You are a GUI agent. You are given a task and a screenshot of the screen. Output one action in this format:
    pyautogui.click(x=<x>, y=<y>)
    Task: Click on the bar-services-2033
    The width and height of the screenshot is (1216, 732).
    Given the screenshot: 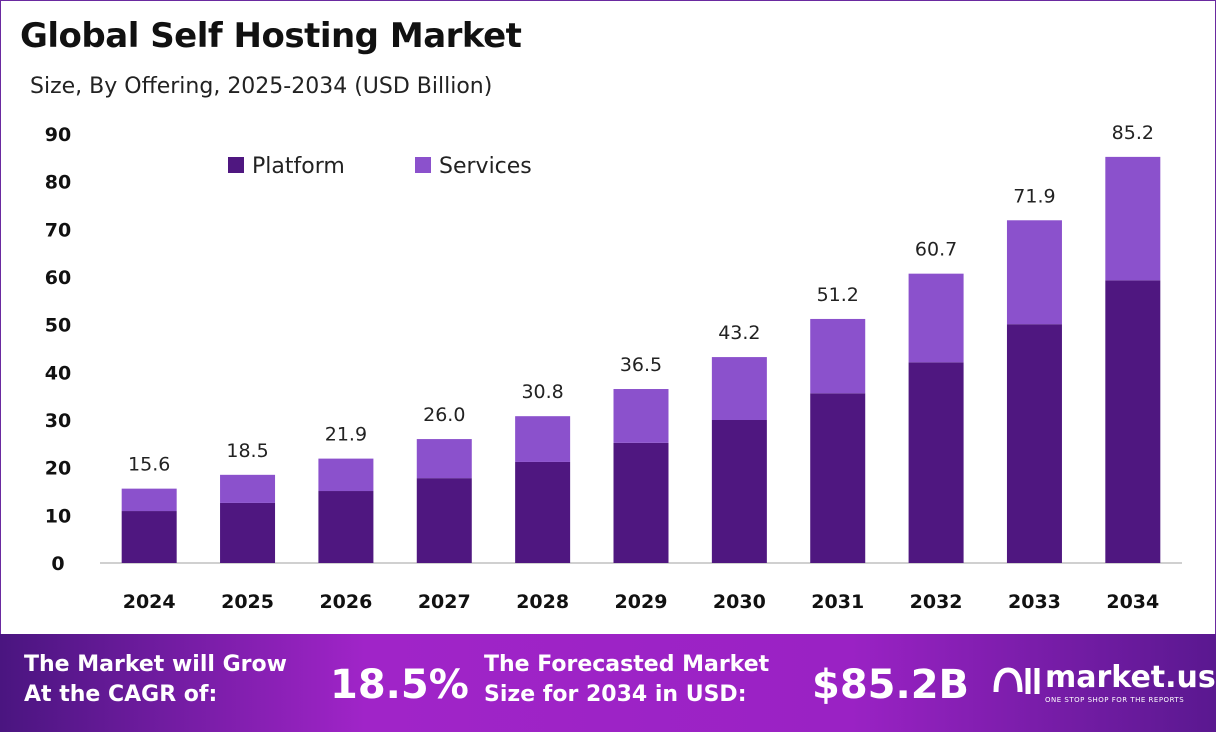 What is the action you would take?
    pyautogui.click(x=1034, y=272)
    